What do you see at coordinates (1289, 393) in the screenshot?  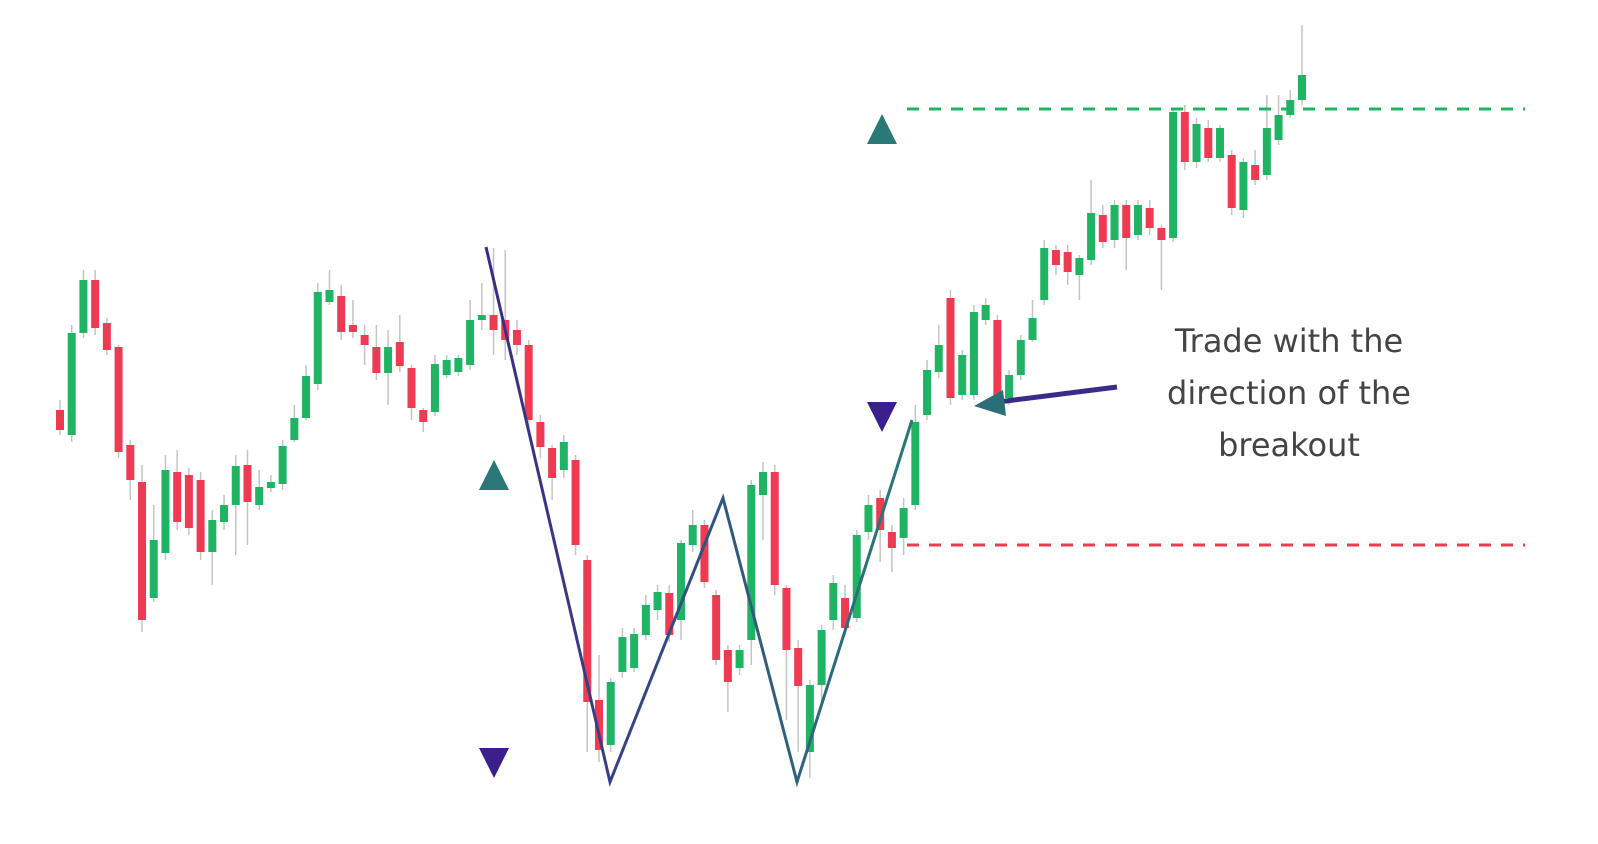 I see `annotation: direction of the` at bounding box center [1289, 393].